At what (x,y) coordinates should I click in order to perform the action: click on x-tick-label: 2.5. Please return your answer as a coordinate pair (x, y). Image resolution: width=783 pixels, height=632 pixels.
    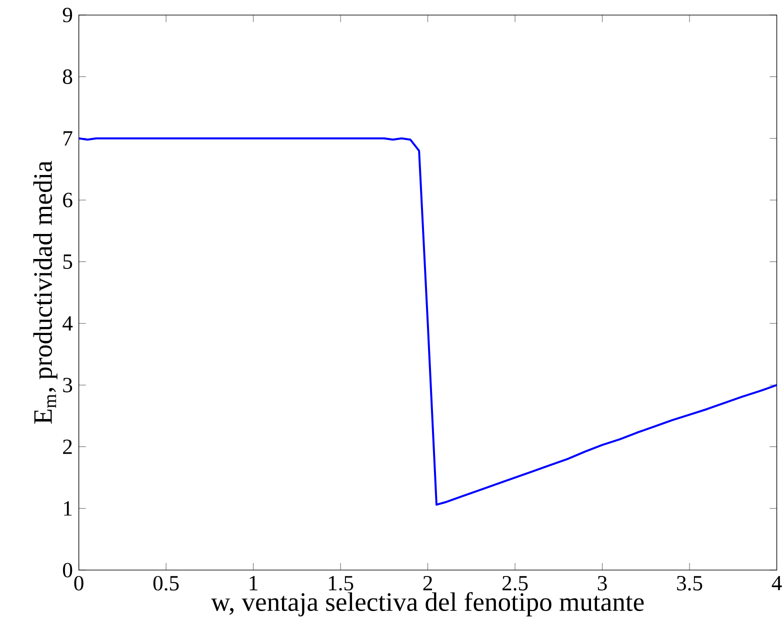
    Looking at the image, I should click on (515, 583).